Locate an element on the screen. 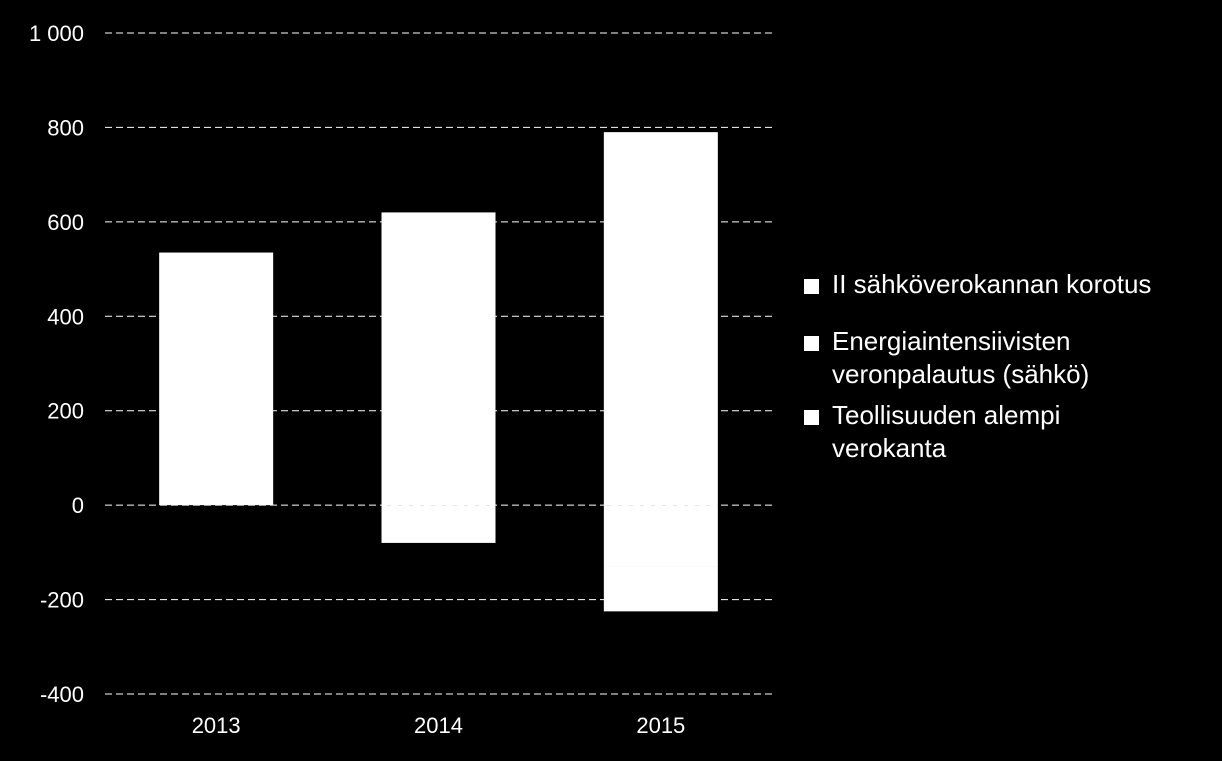 This screenshot has height=761, width=1222. y-tick-label: 400 is located at coordinates (65, 316).